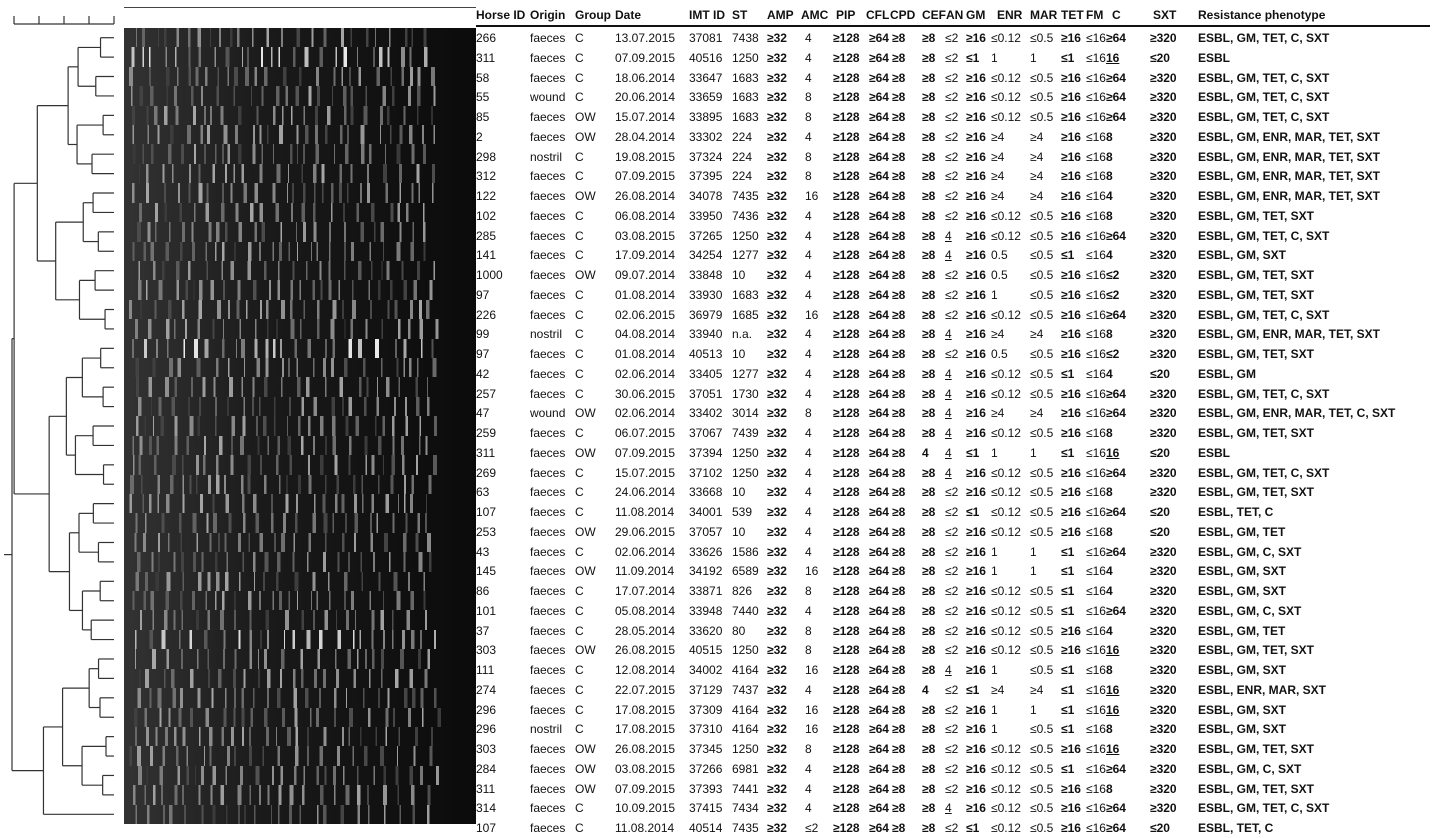 This screenshot has width=1434, height=838. I want to click on cell-phen: ESBL, so click(1214, 452).